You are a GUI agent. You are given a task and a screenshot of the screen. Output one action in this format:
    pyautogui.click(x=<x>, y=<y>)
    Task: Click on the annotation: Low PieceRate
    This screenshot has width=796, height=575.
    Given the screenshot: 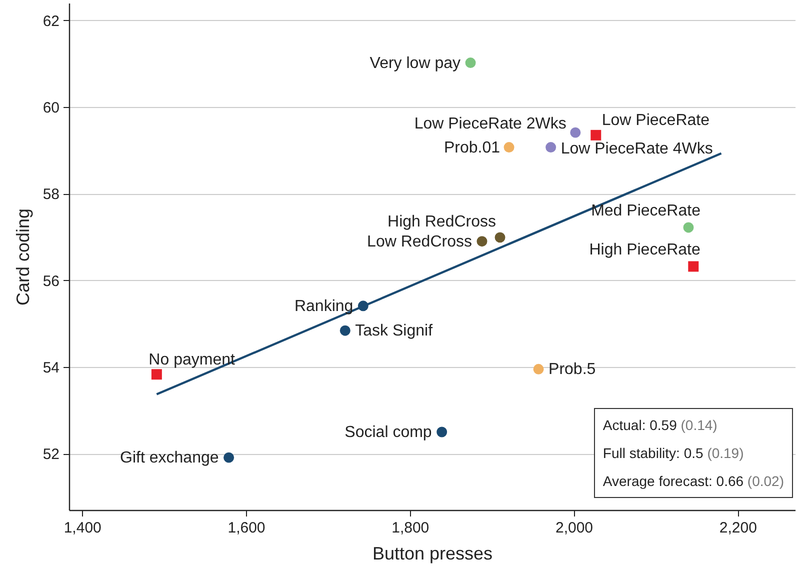 What is the action you would take?
    pyautogui.click(x=656, y=121)
    